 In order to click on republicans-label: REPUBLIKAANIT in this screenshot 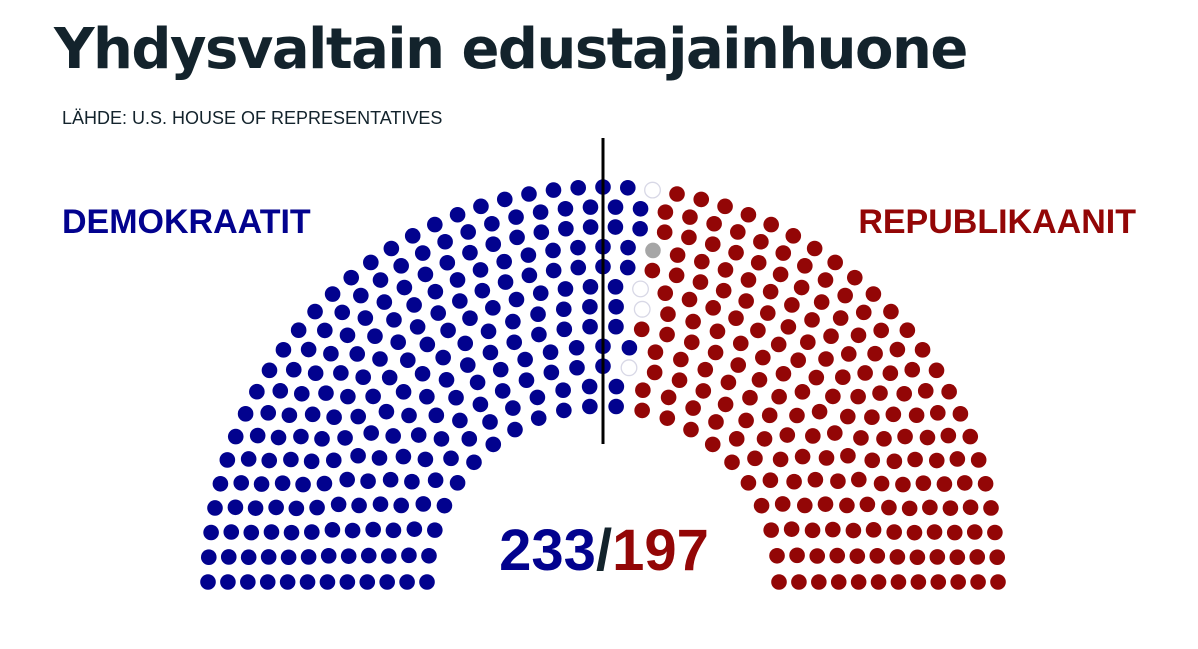, I will do `click(997, 222)`.